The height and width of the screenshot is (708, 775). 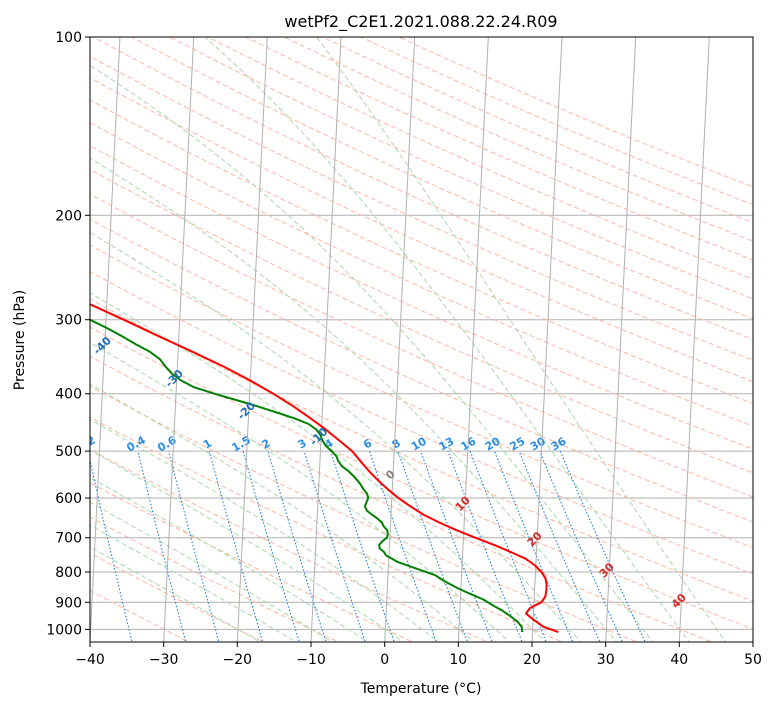 What do you see at coordinates (679, 601) in the screenshot?
I see `isotherm-label: 40` at bounding box center [679, 601].